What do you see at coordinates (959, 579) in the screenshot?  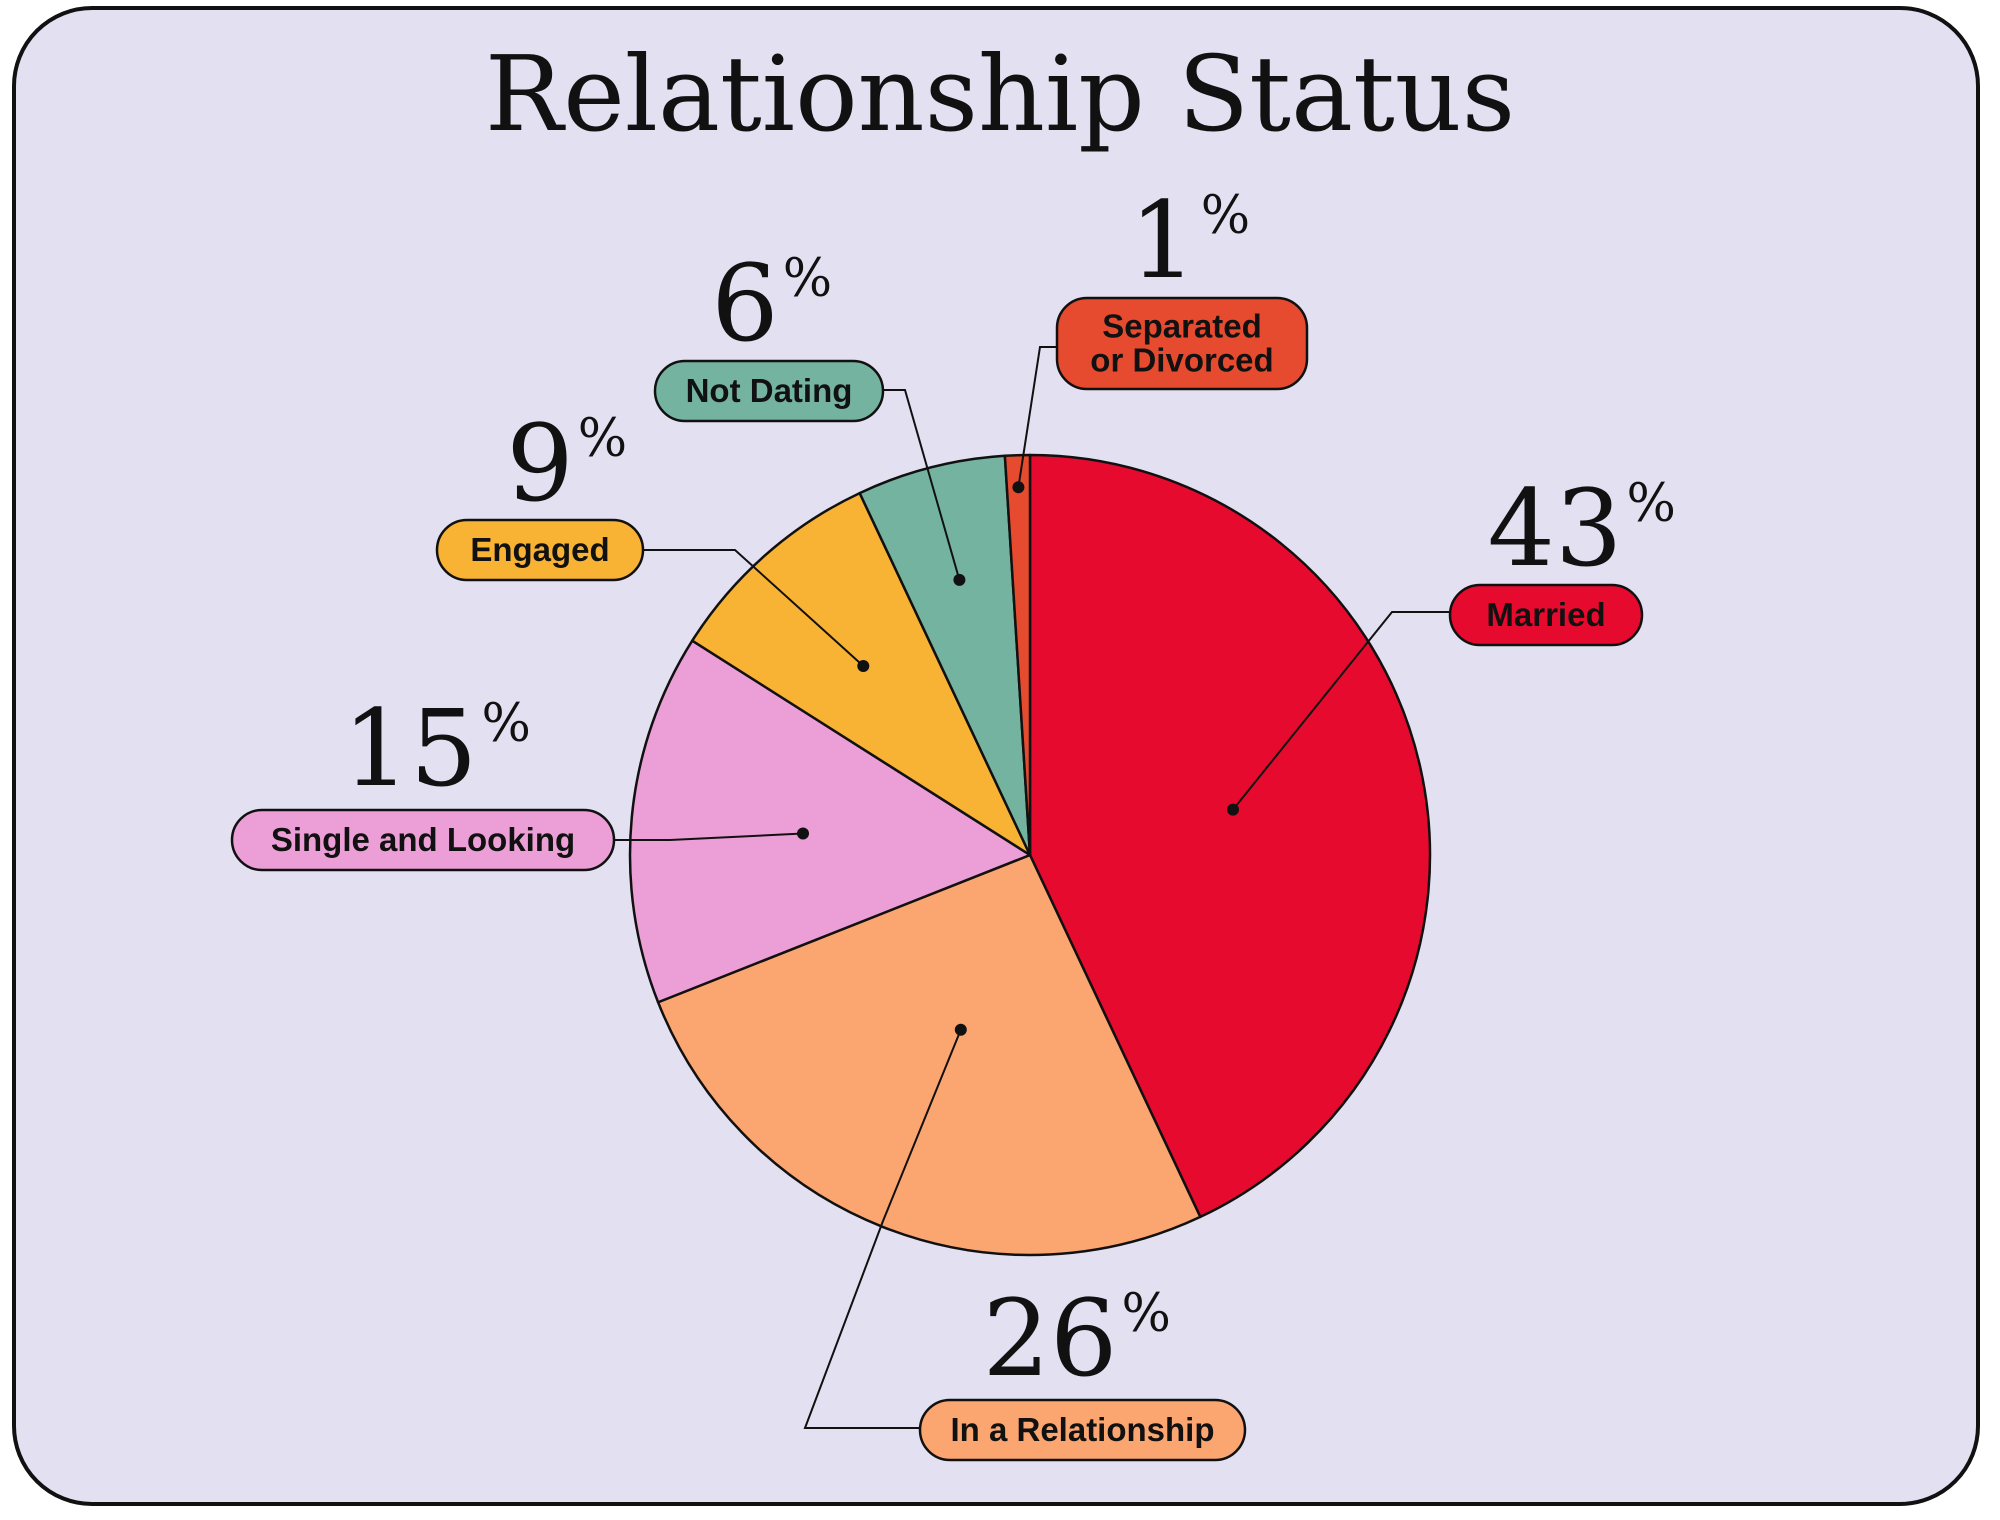 I see `leader-dot-not-dating` at bounding box center [959, 579].